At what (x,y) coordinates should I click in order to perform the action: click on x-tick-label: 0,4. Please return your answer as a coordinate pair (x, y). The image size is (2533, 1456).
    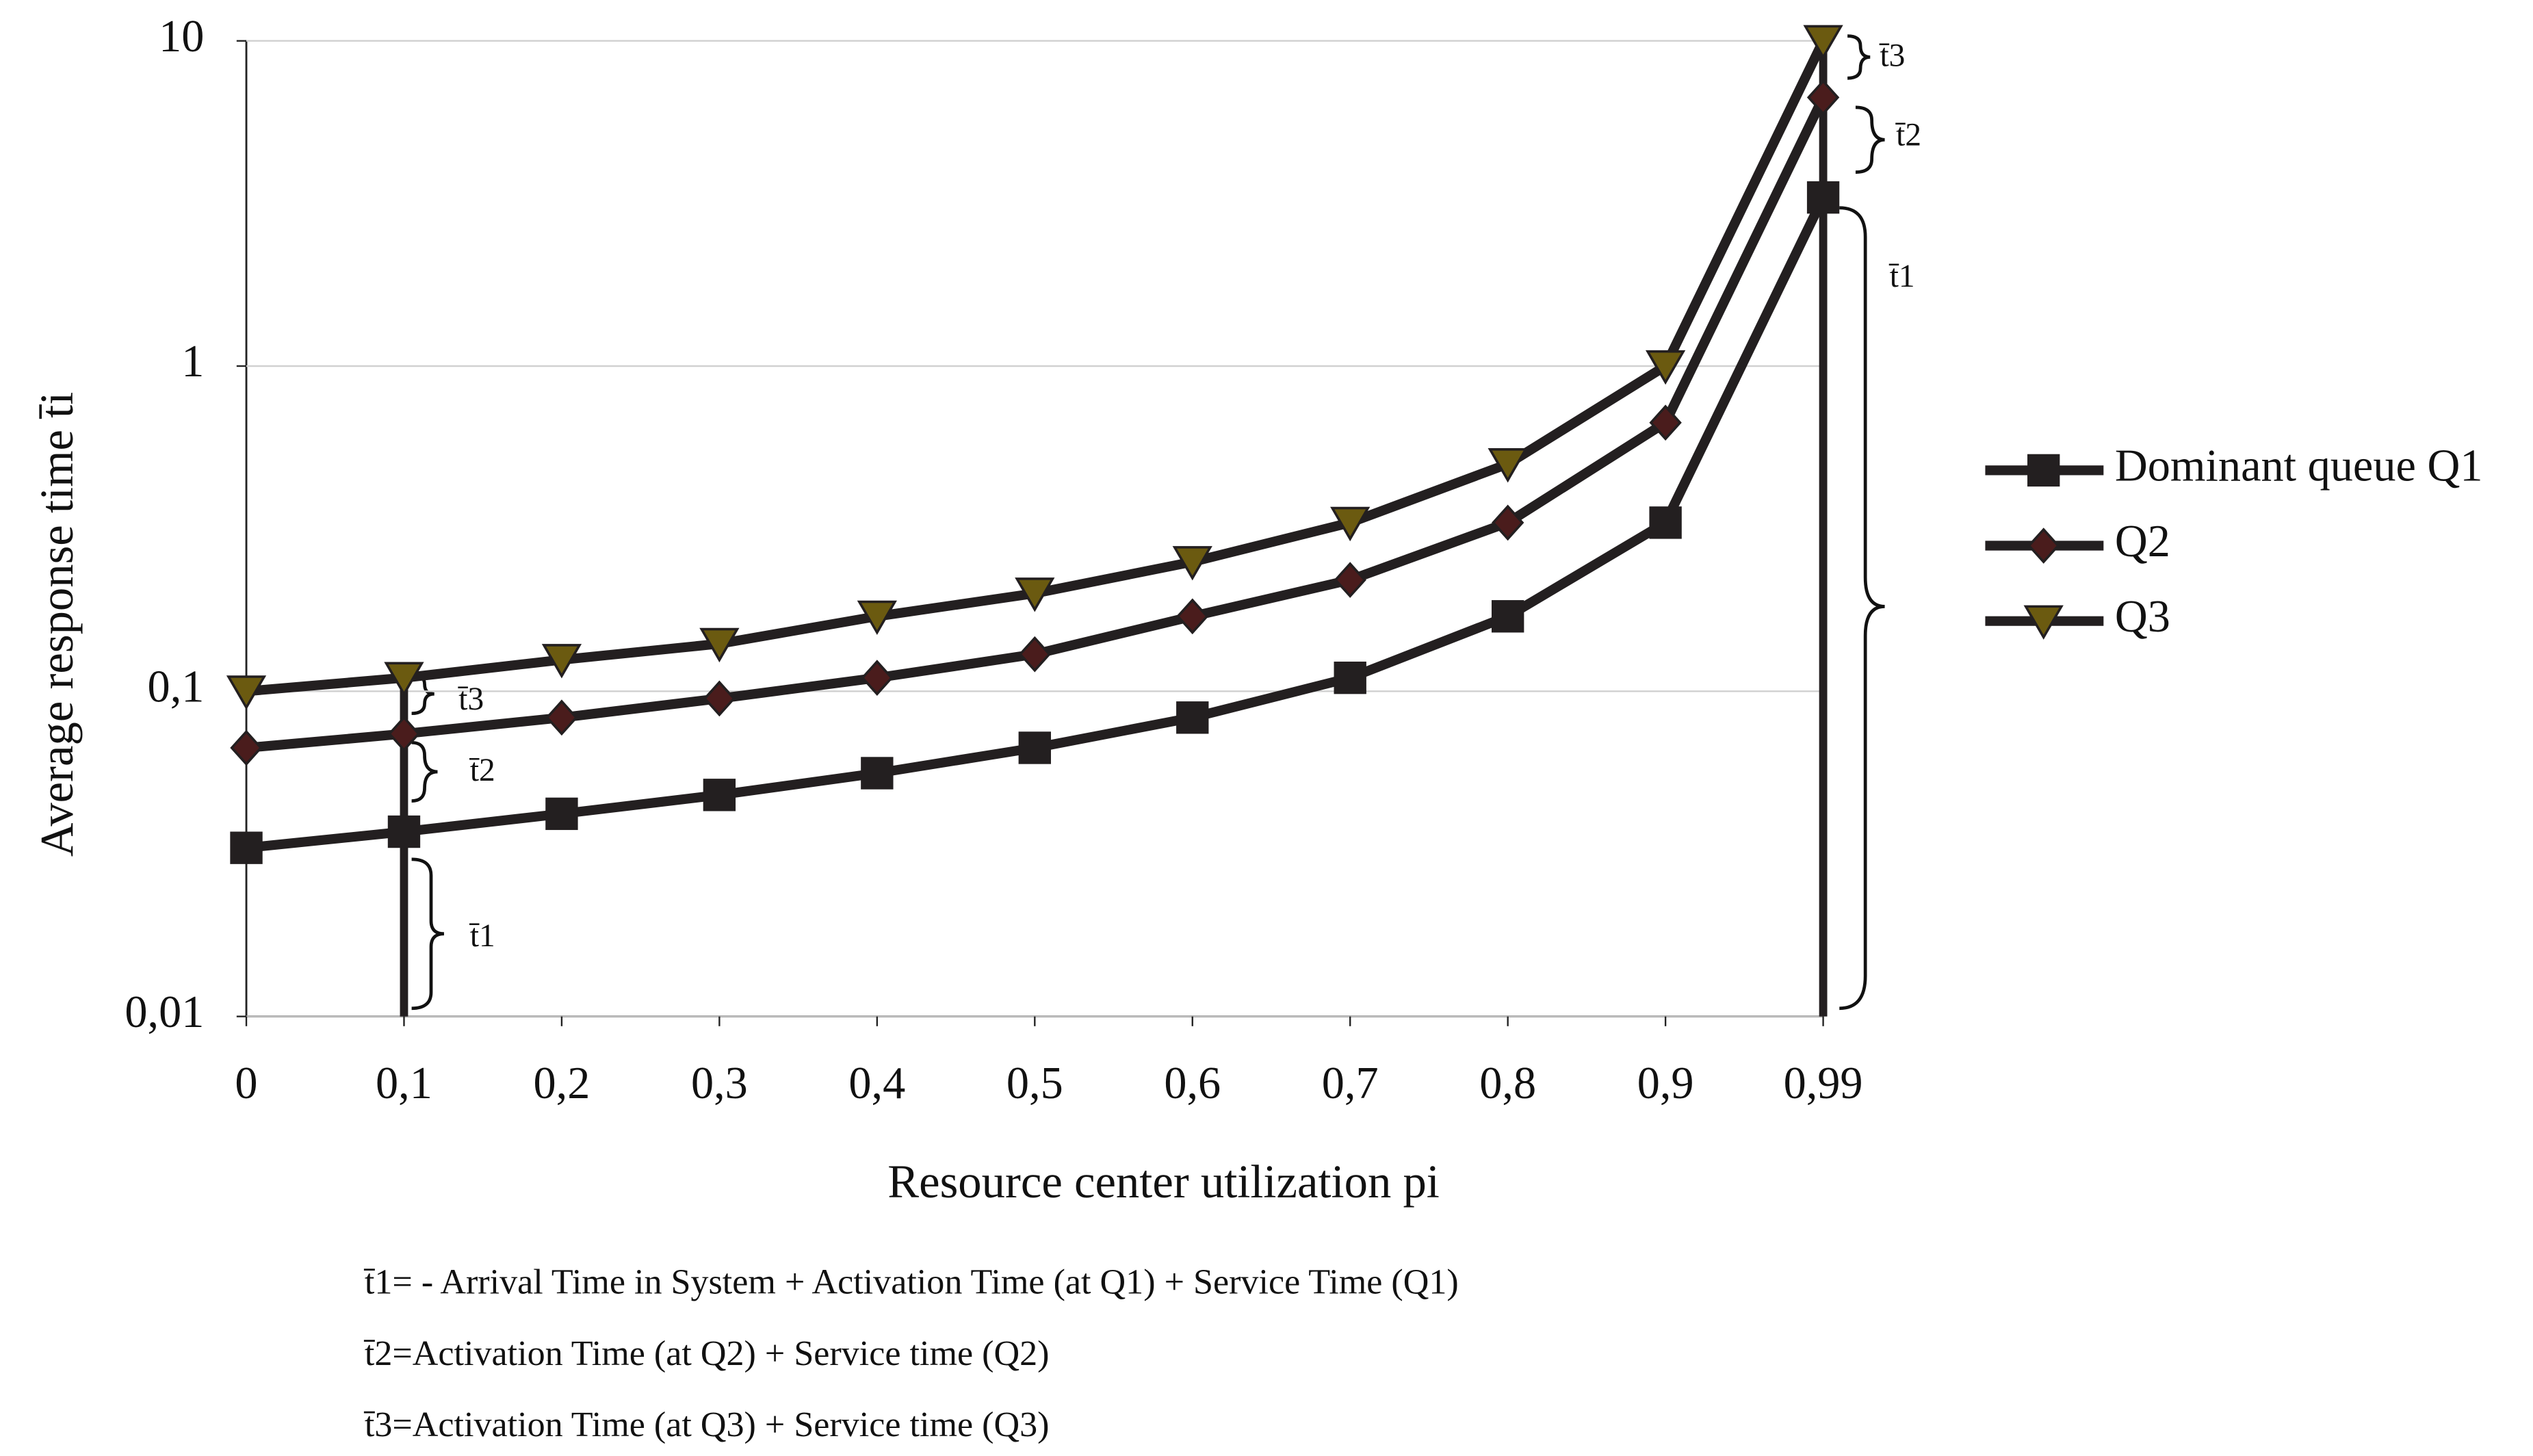
    Looking at the image, I should click on (877, 1083).